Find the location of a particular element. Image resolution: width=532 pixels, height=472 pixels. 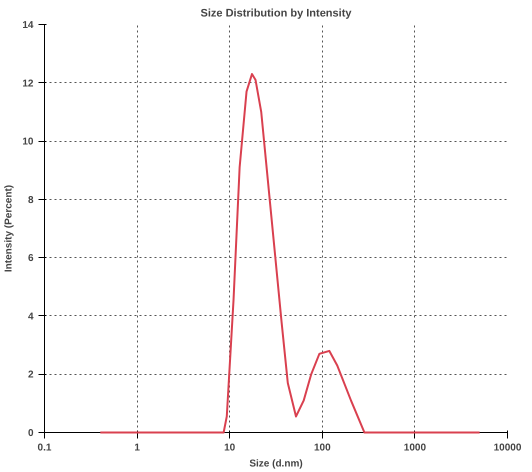

x-tick-label: 10000 is located at coordinates (508, 448).